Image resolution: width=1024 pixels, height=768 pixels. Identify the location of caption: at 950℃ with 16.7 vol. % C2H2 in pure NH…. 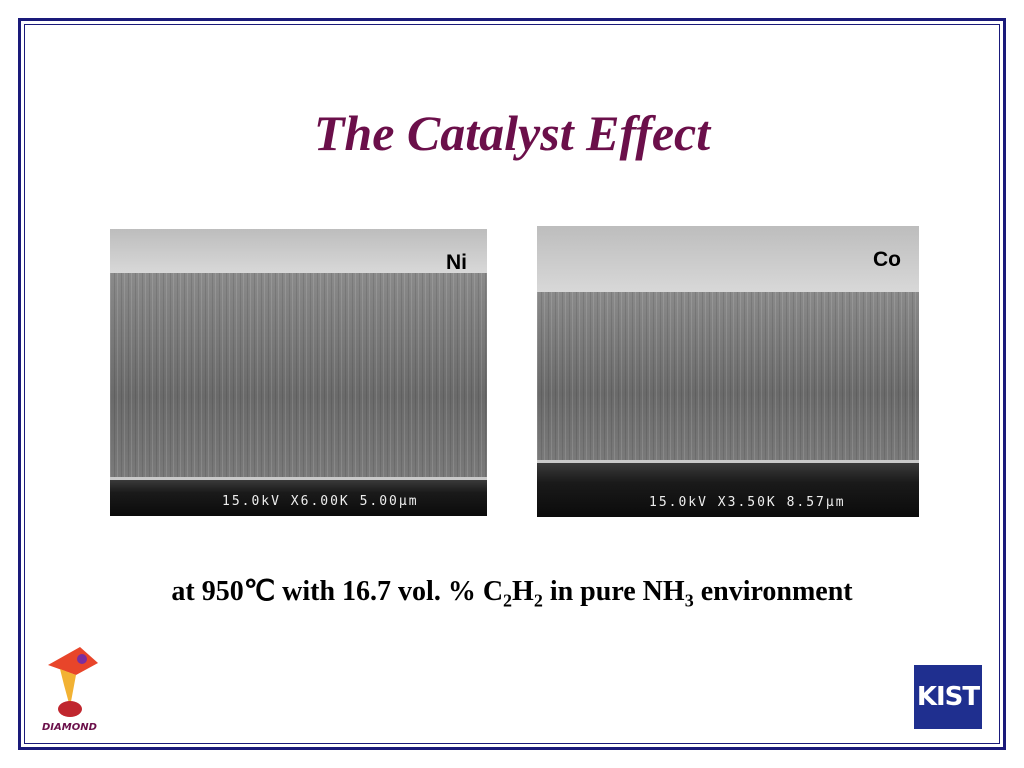
(512, 593).